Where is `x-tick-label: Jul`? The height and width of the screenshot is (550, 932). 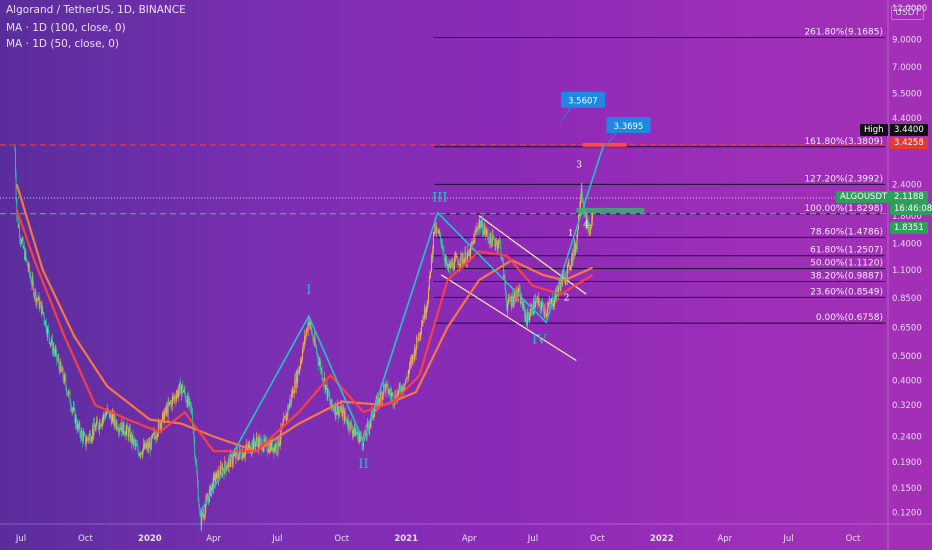 x-tick-label: Jul is located at coordinates (787, 539).